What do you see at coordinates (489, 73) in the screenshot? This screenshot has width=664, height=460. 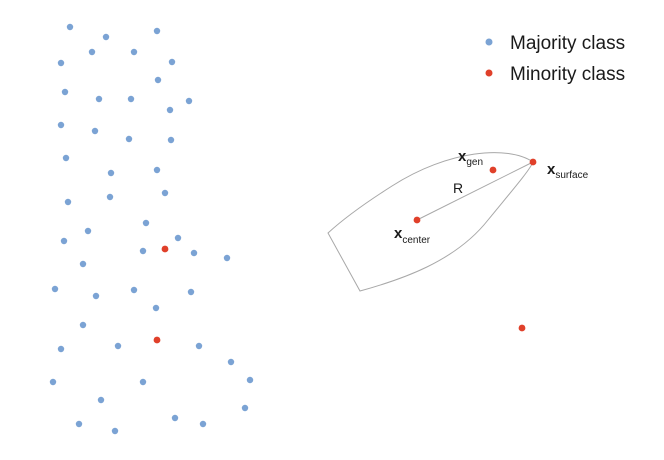 I see `legend-minority-marker` at bounding box center [489, 73].